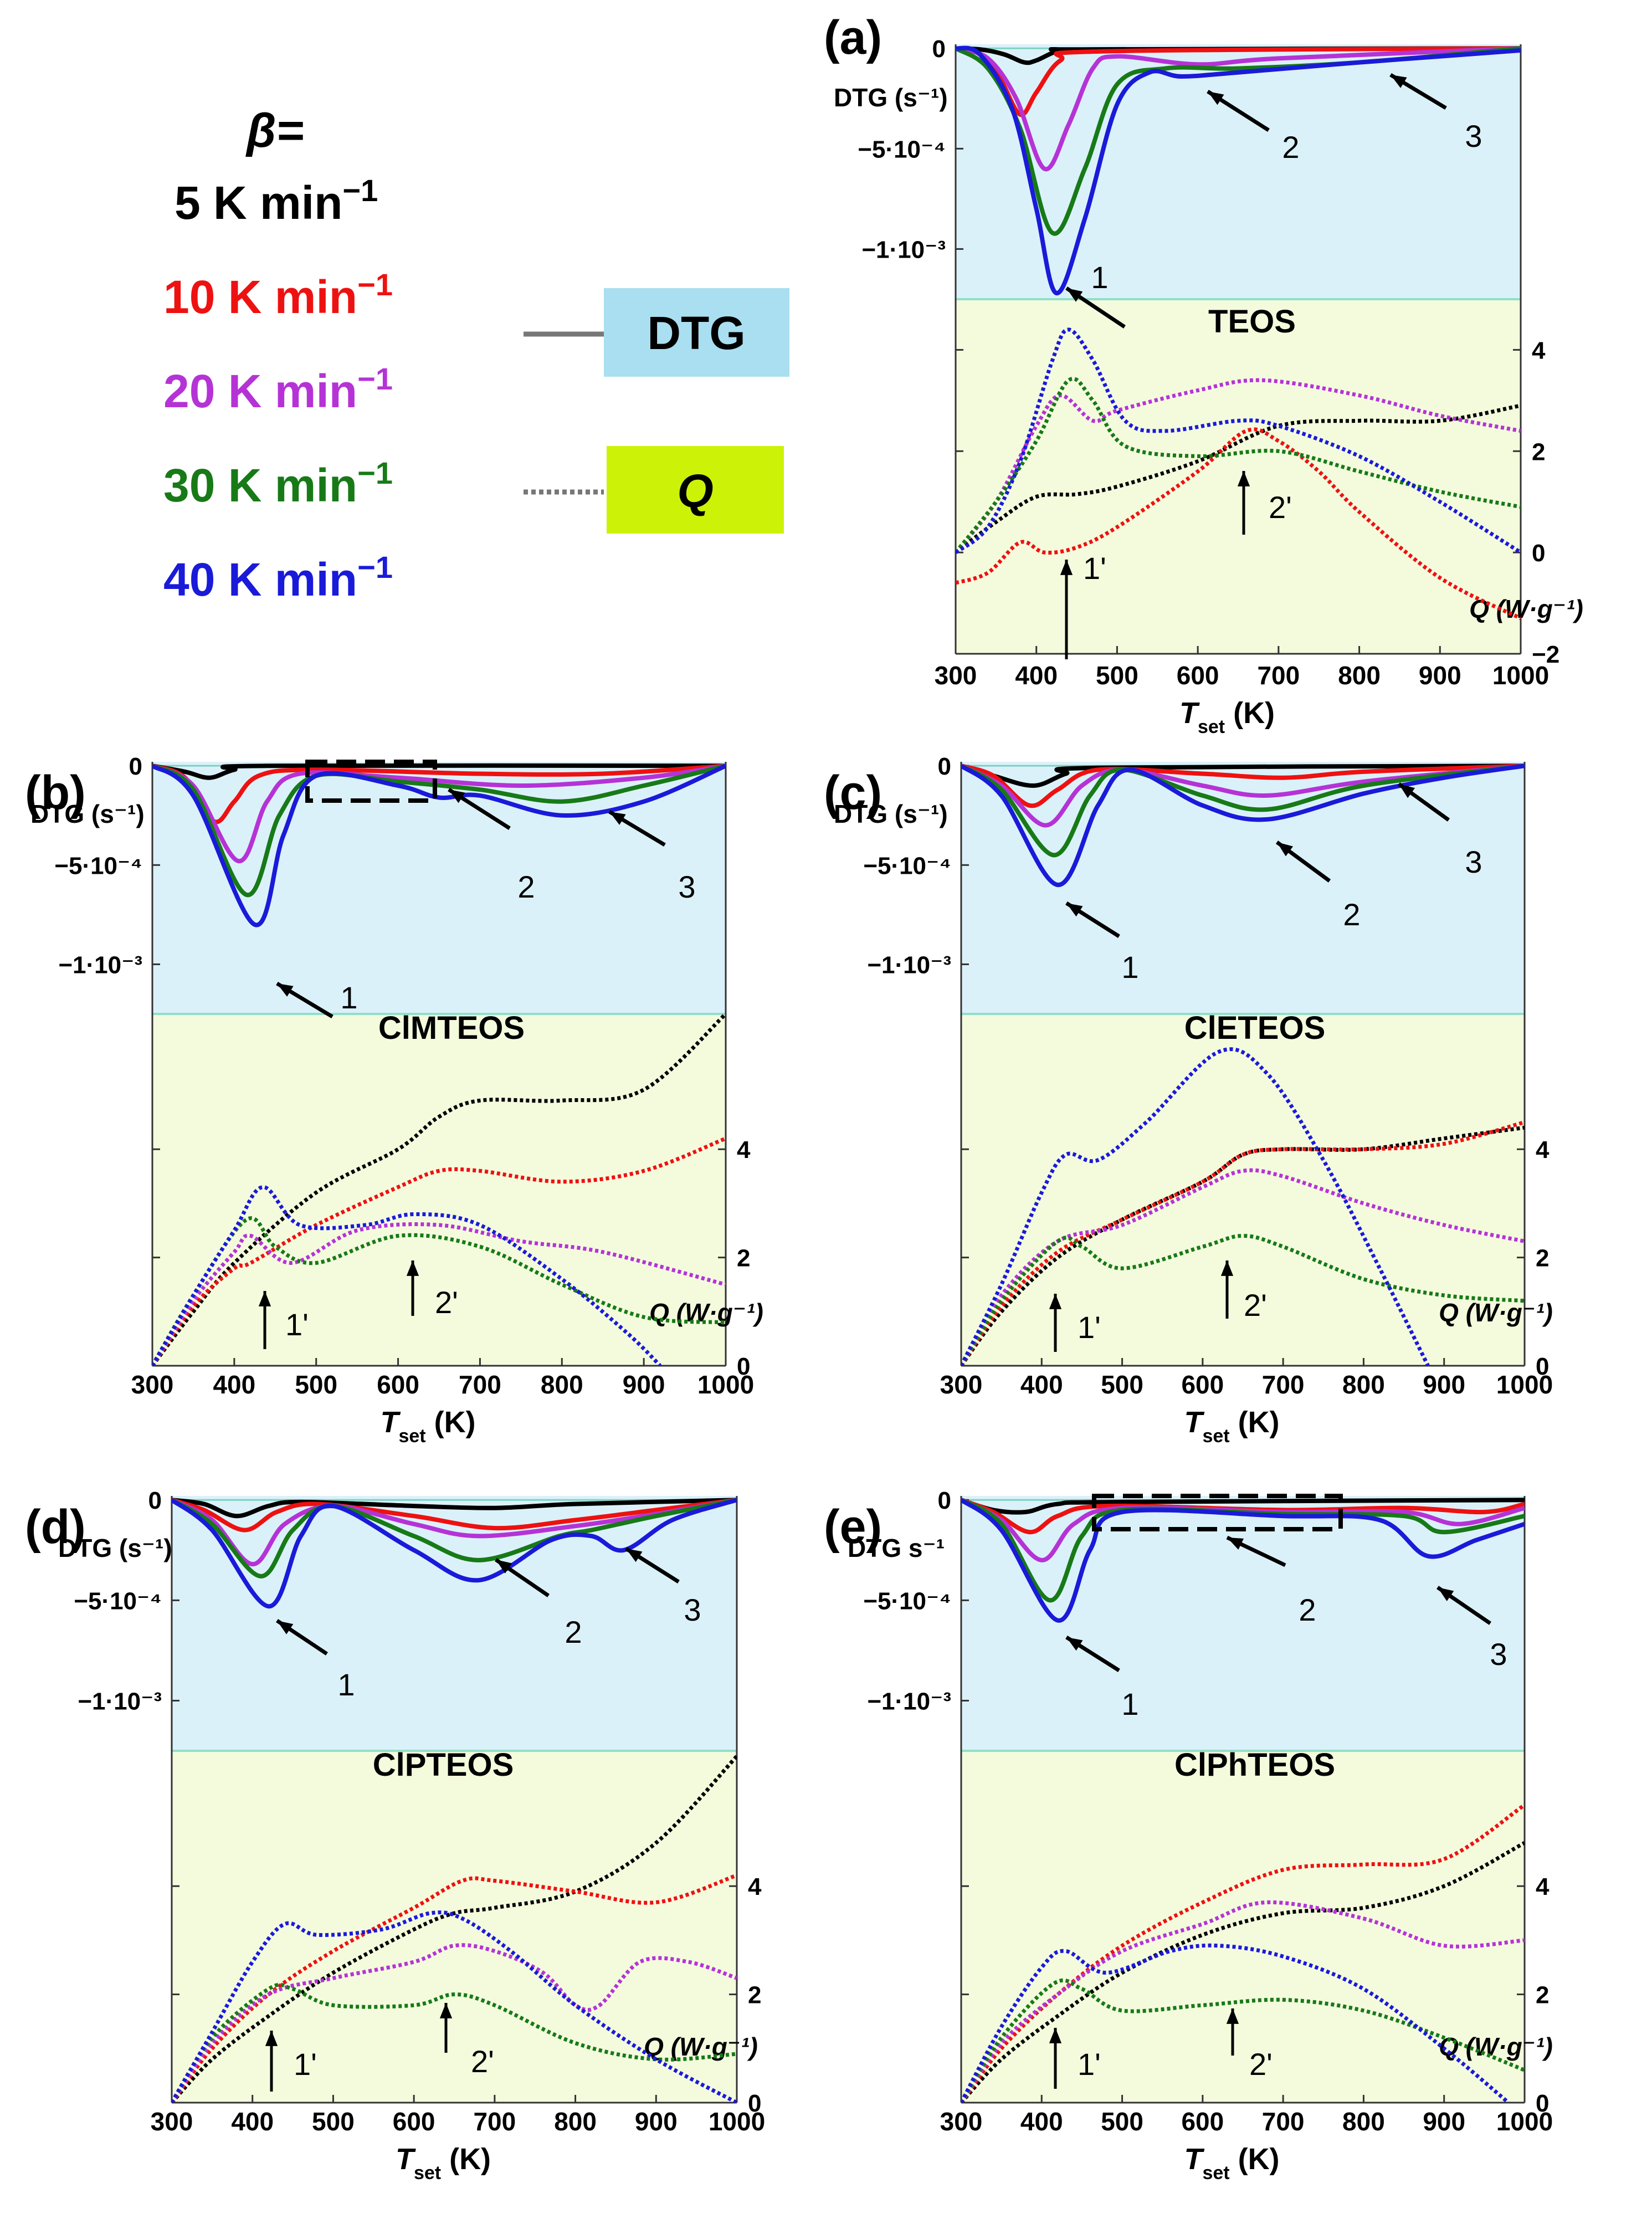 The height and width of the screenshot is (2214, 1652). I want to click on legend-rate-unit: K min, so click(286, 485).